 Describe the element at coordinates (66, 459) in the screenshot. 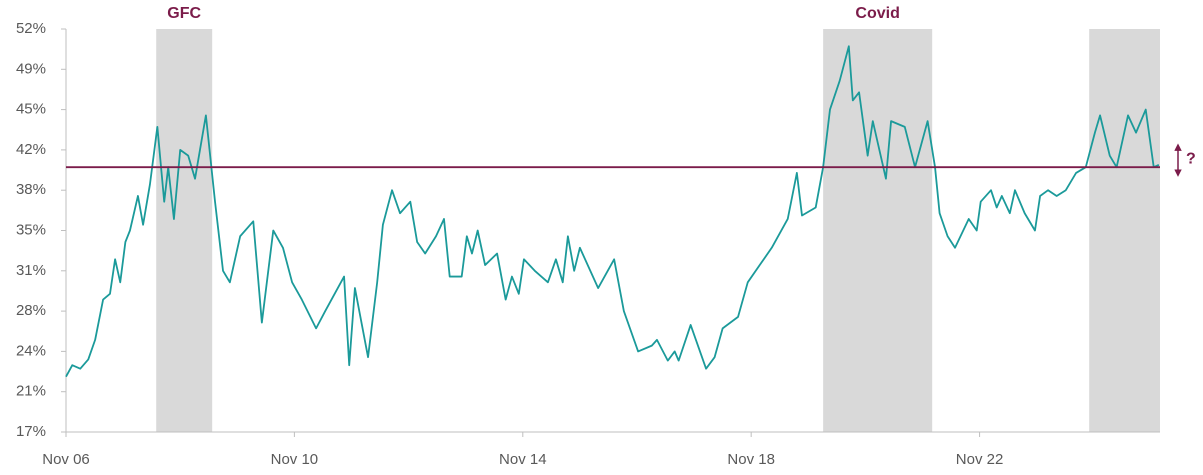

I see `x-tick-label: Nov 06` at that location.